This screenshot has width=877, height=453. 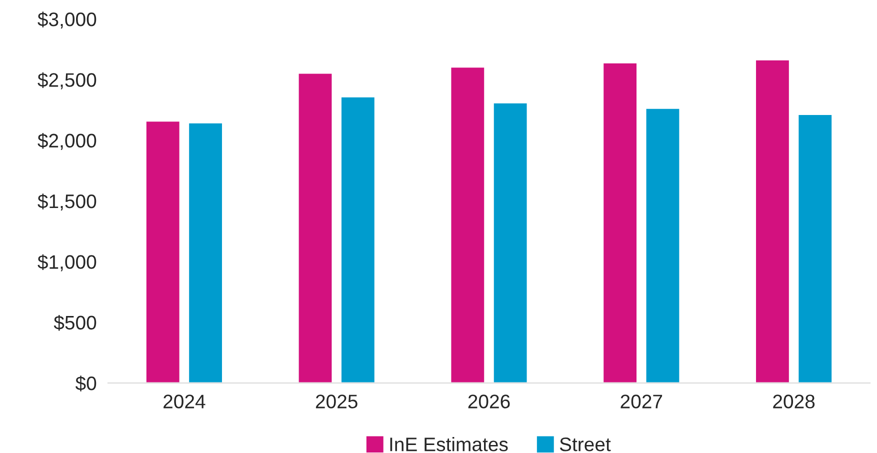 What do you see at coordinates (67, 20) in the screenshot?
I see `y-tick-label: $3,000` at bounding box center [67, 20].